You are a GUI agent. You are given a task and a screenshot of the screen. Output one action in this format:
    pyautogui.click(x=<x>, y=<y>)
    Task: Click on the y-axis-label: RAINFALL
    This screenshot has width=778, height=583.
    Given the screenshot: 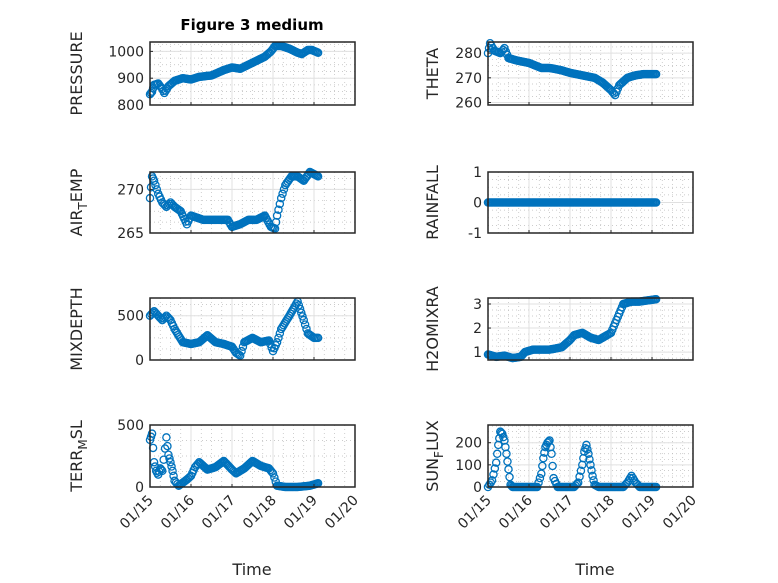 What is the action you would take?
    pyautogui.click(x=432, y=202)
    